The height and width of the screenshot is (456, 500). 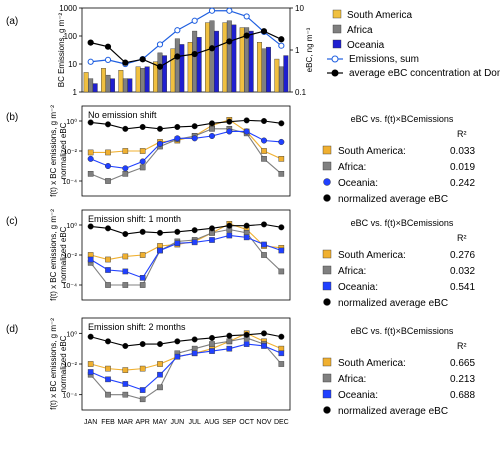 I want to click on right-y-tick-label: 1, so click(x=297, y=50).